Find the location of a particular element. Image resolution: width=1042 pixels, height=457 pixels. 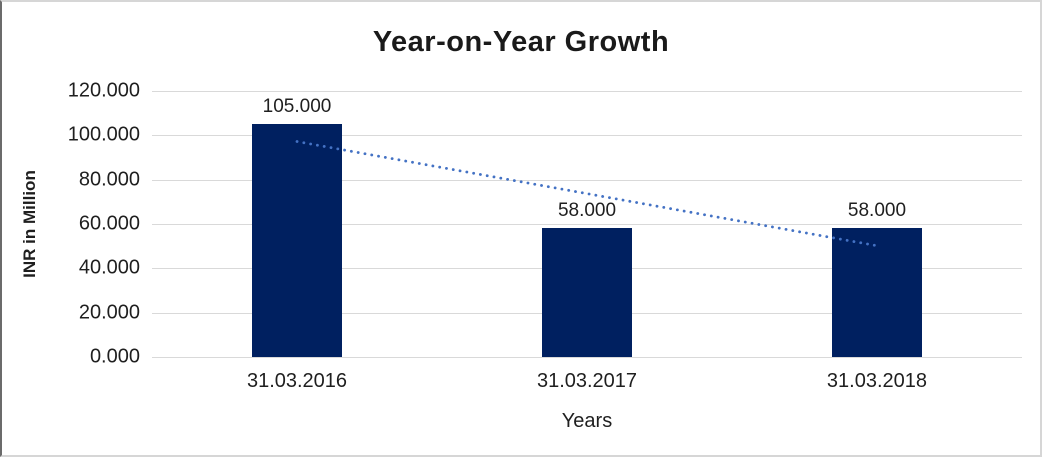

y-tick-label: 40.000 is located at coordinates (109, 267).